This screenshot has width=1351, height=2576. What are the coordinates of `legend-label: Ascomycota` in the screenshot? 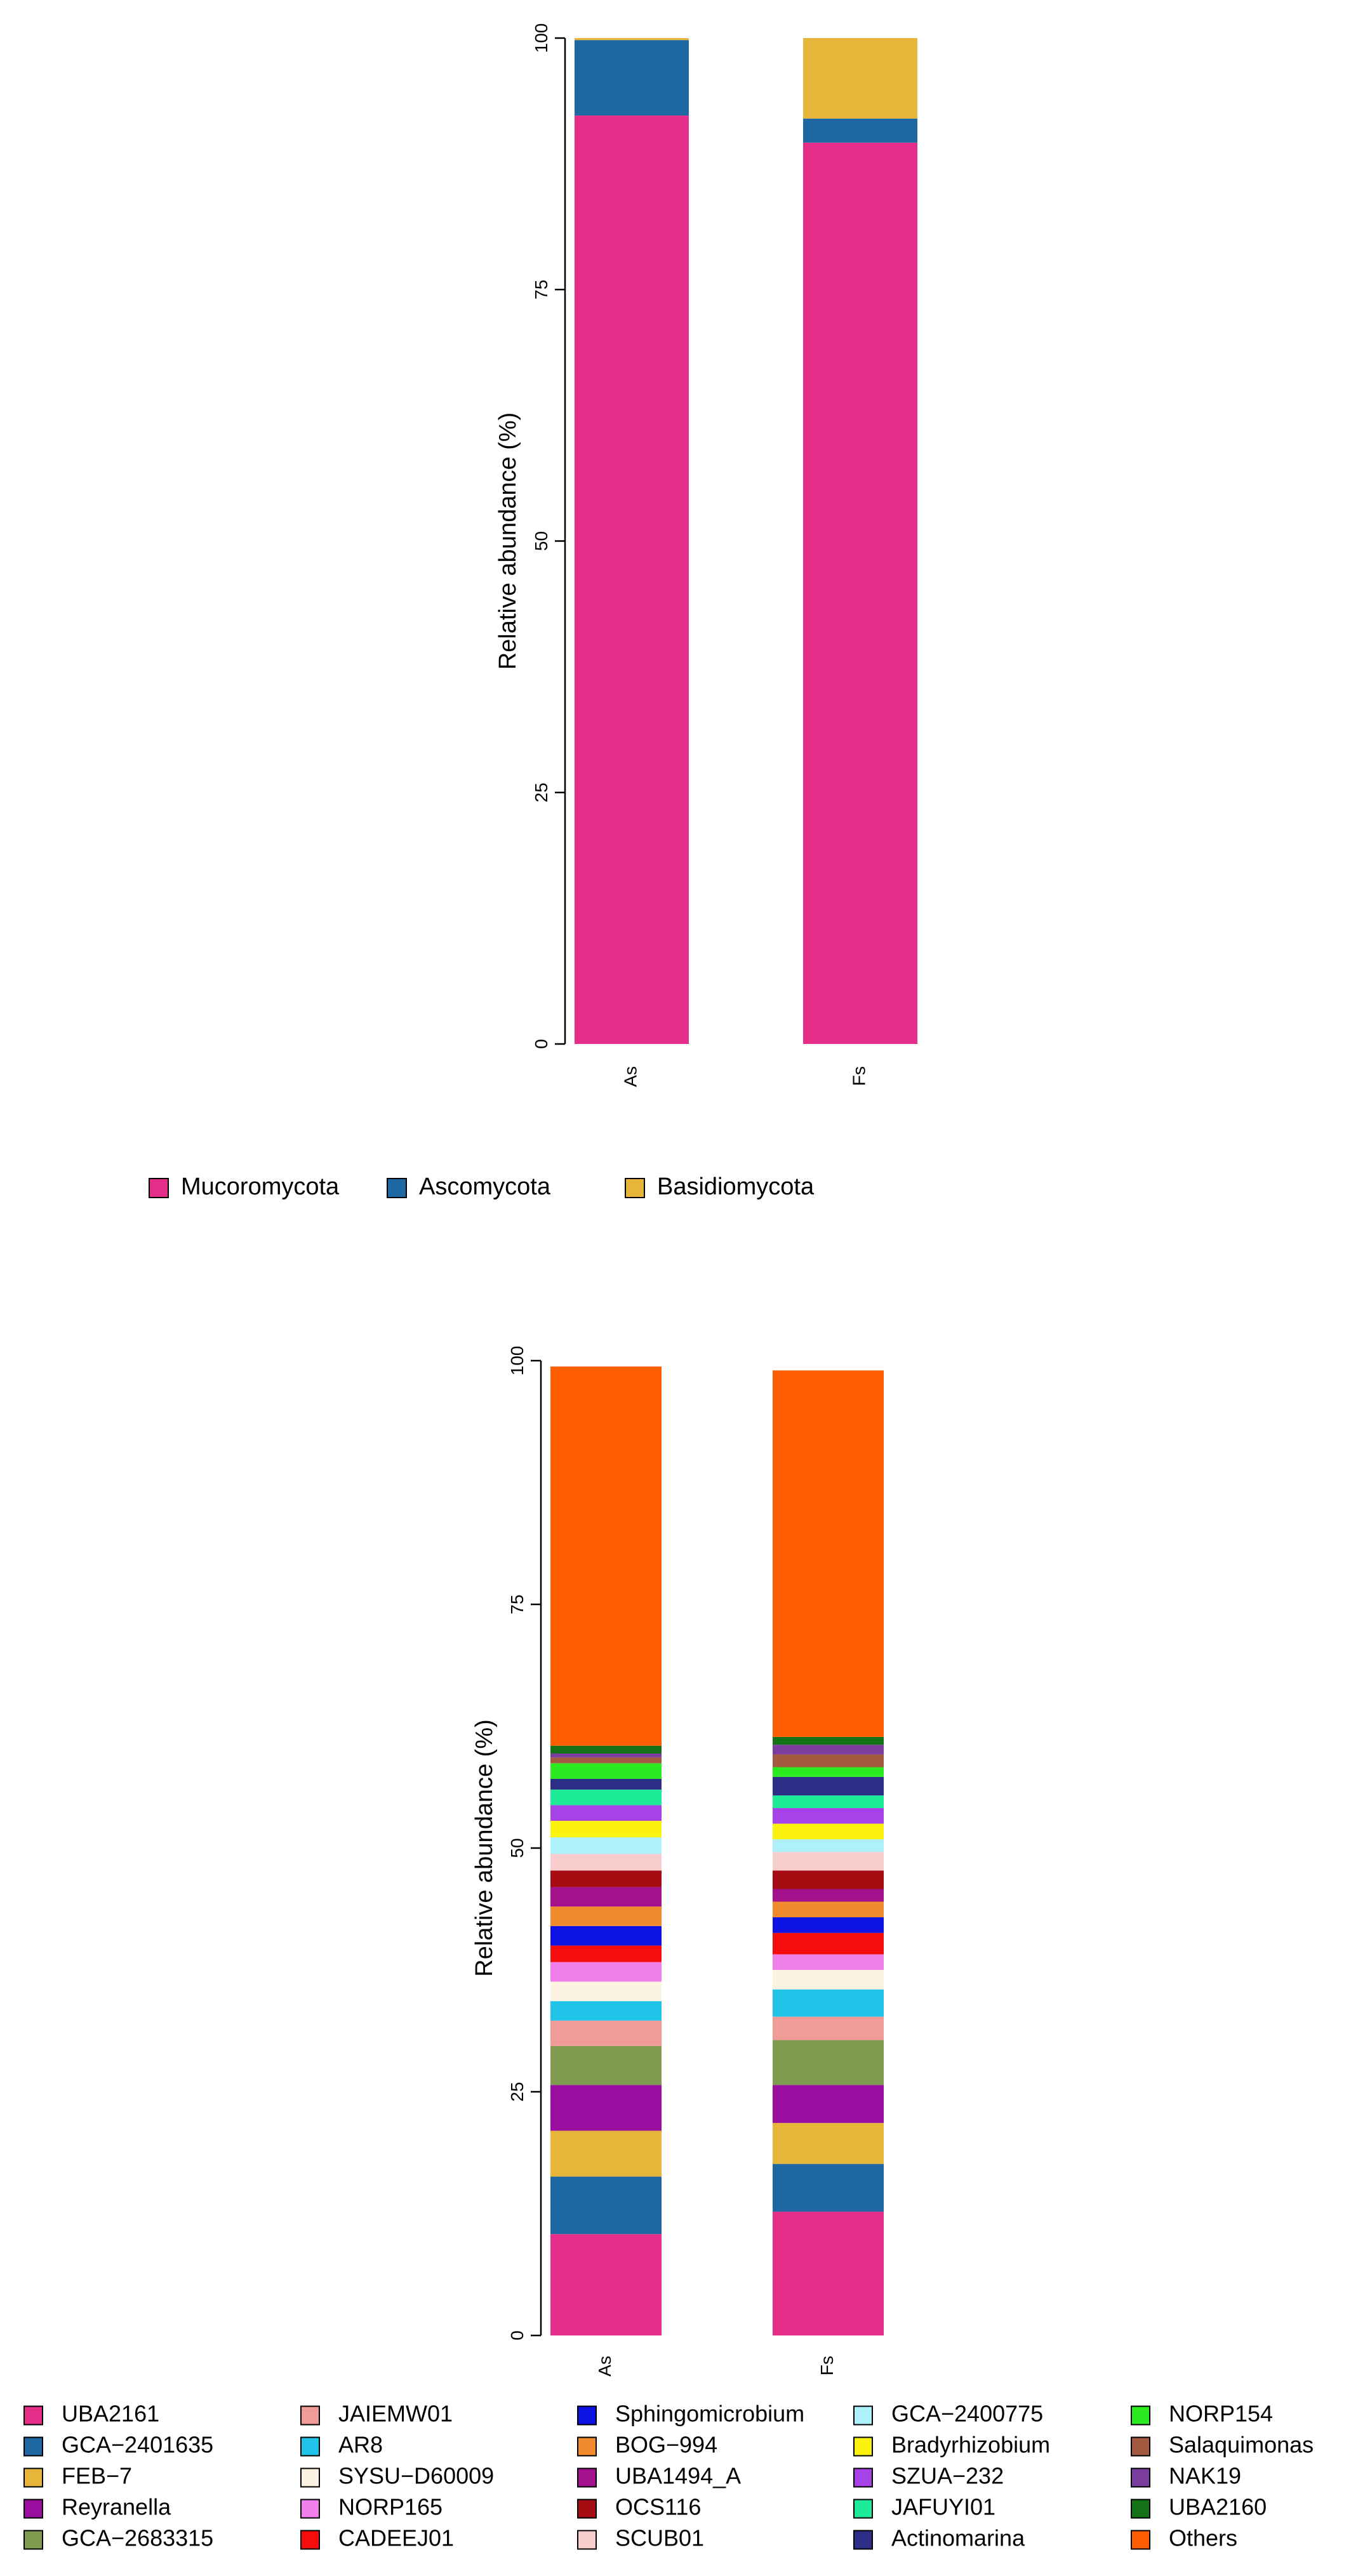 It's located at (485, 1186).